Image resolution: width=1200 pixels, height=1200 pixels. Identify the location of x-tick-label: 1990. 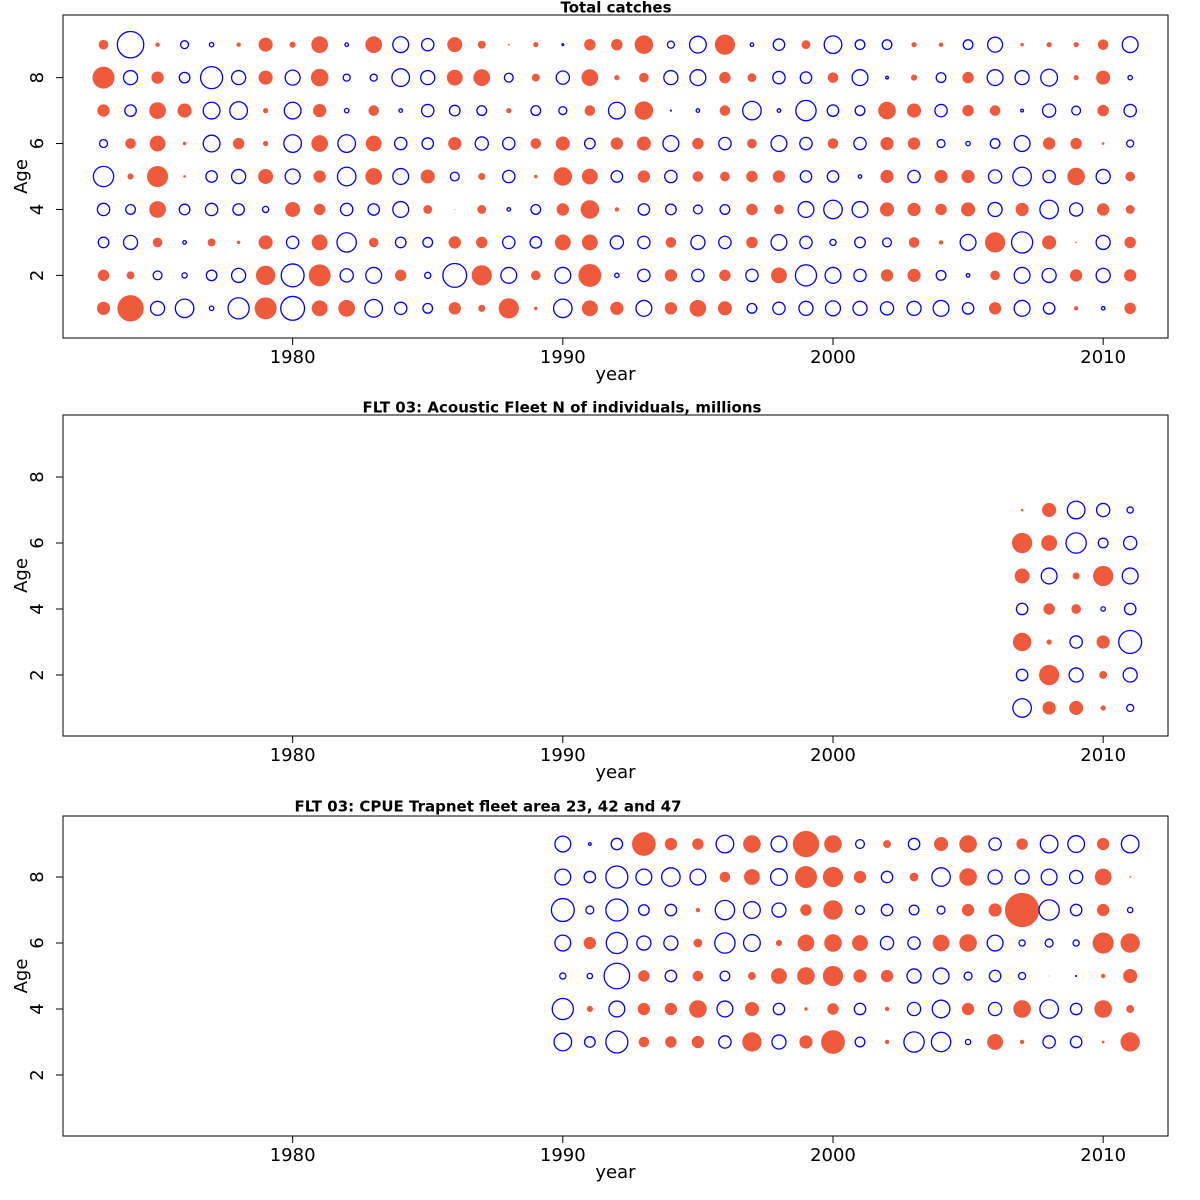
(563, 1155).